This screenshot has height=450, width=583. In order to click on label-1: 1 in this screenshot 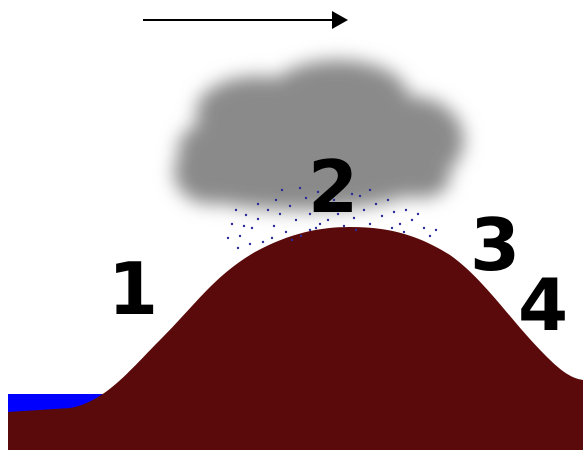, I will do `click(133, 289)`.